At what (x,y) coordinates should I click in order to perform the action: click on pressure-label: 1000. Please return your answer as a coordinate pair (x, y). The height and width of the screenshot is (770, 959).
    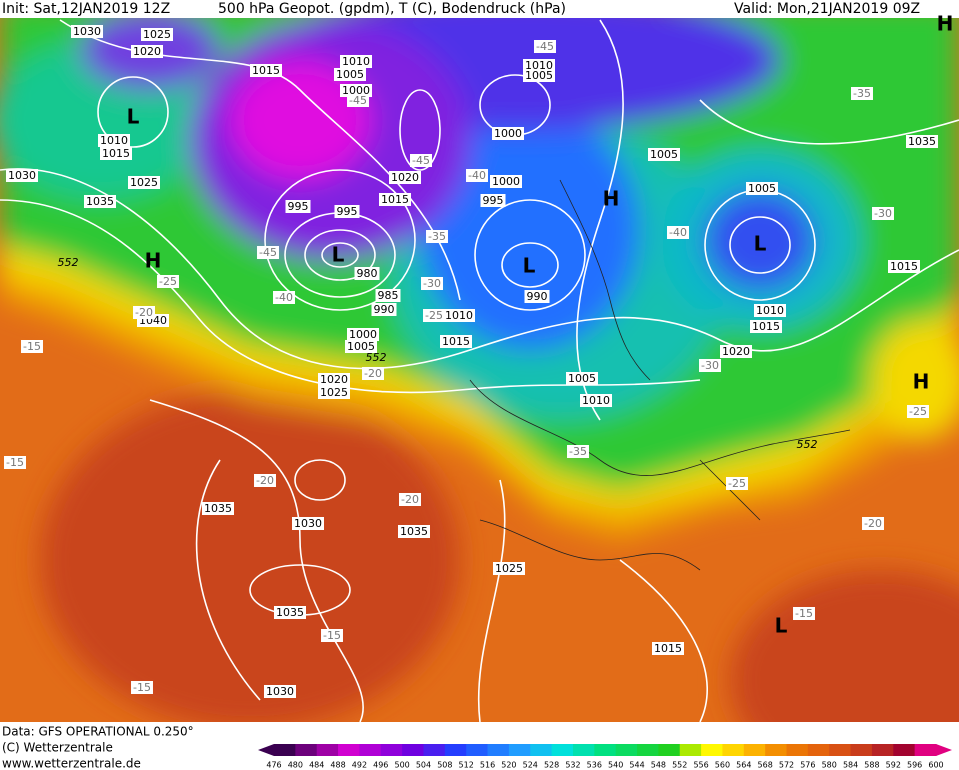
    Looking at the image, I should click on (508, 133).